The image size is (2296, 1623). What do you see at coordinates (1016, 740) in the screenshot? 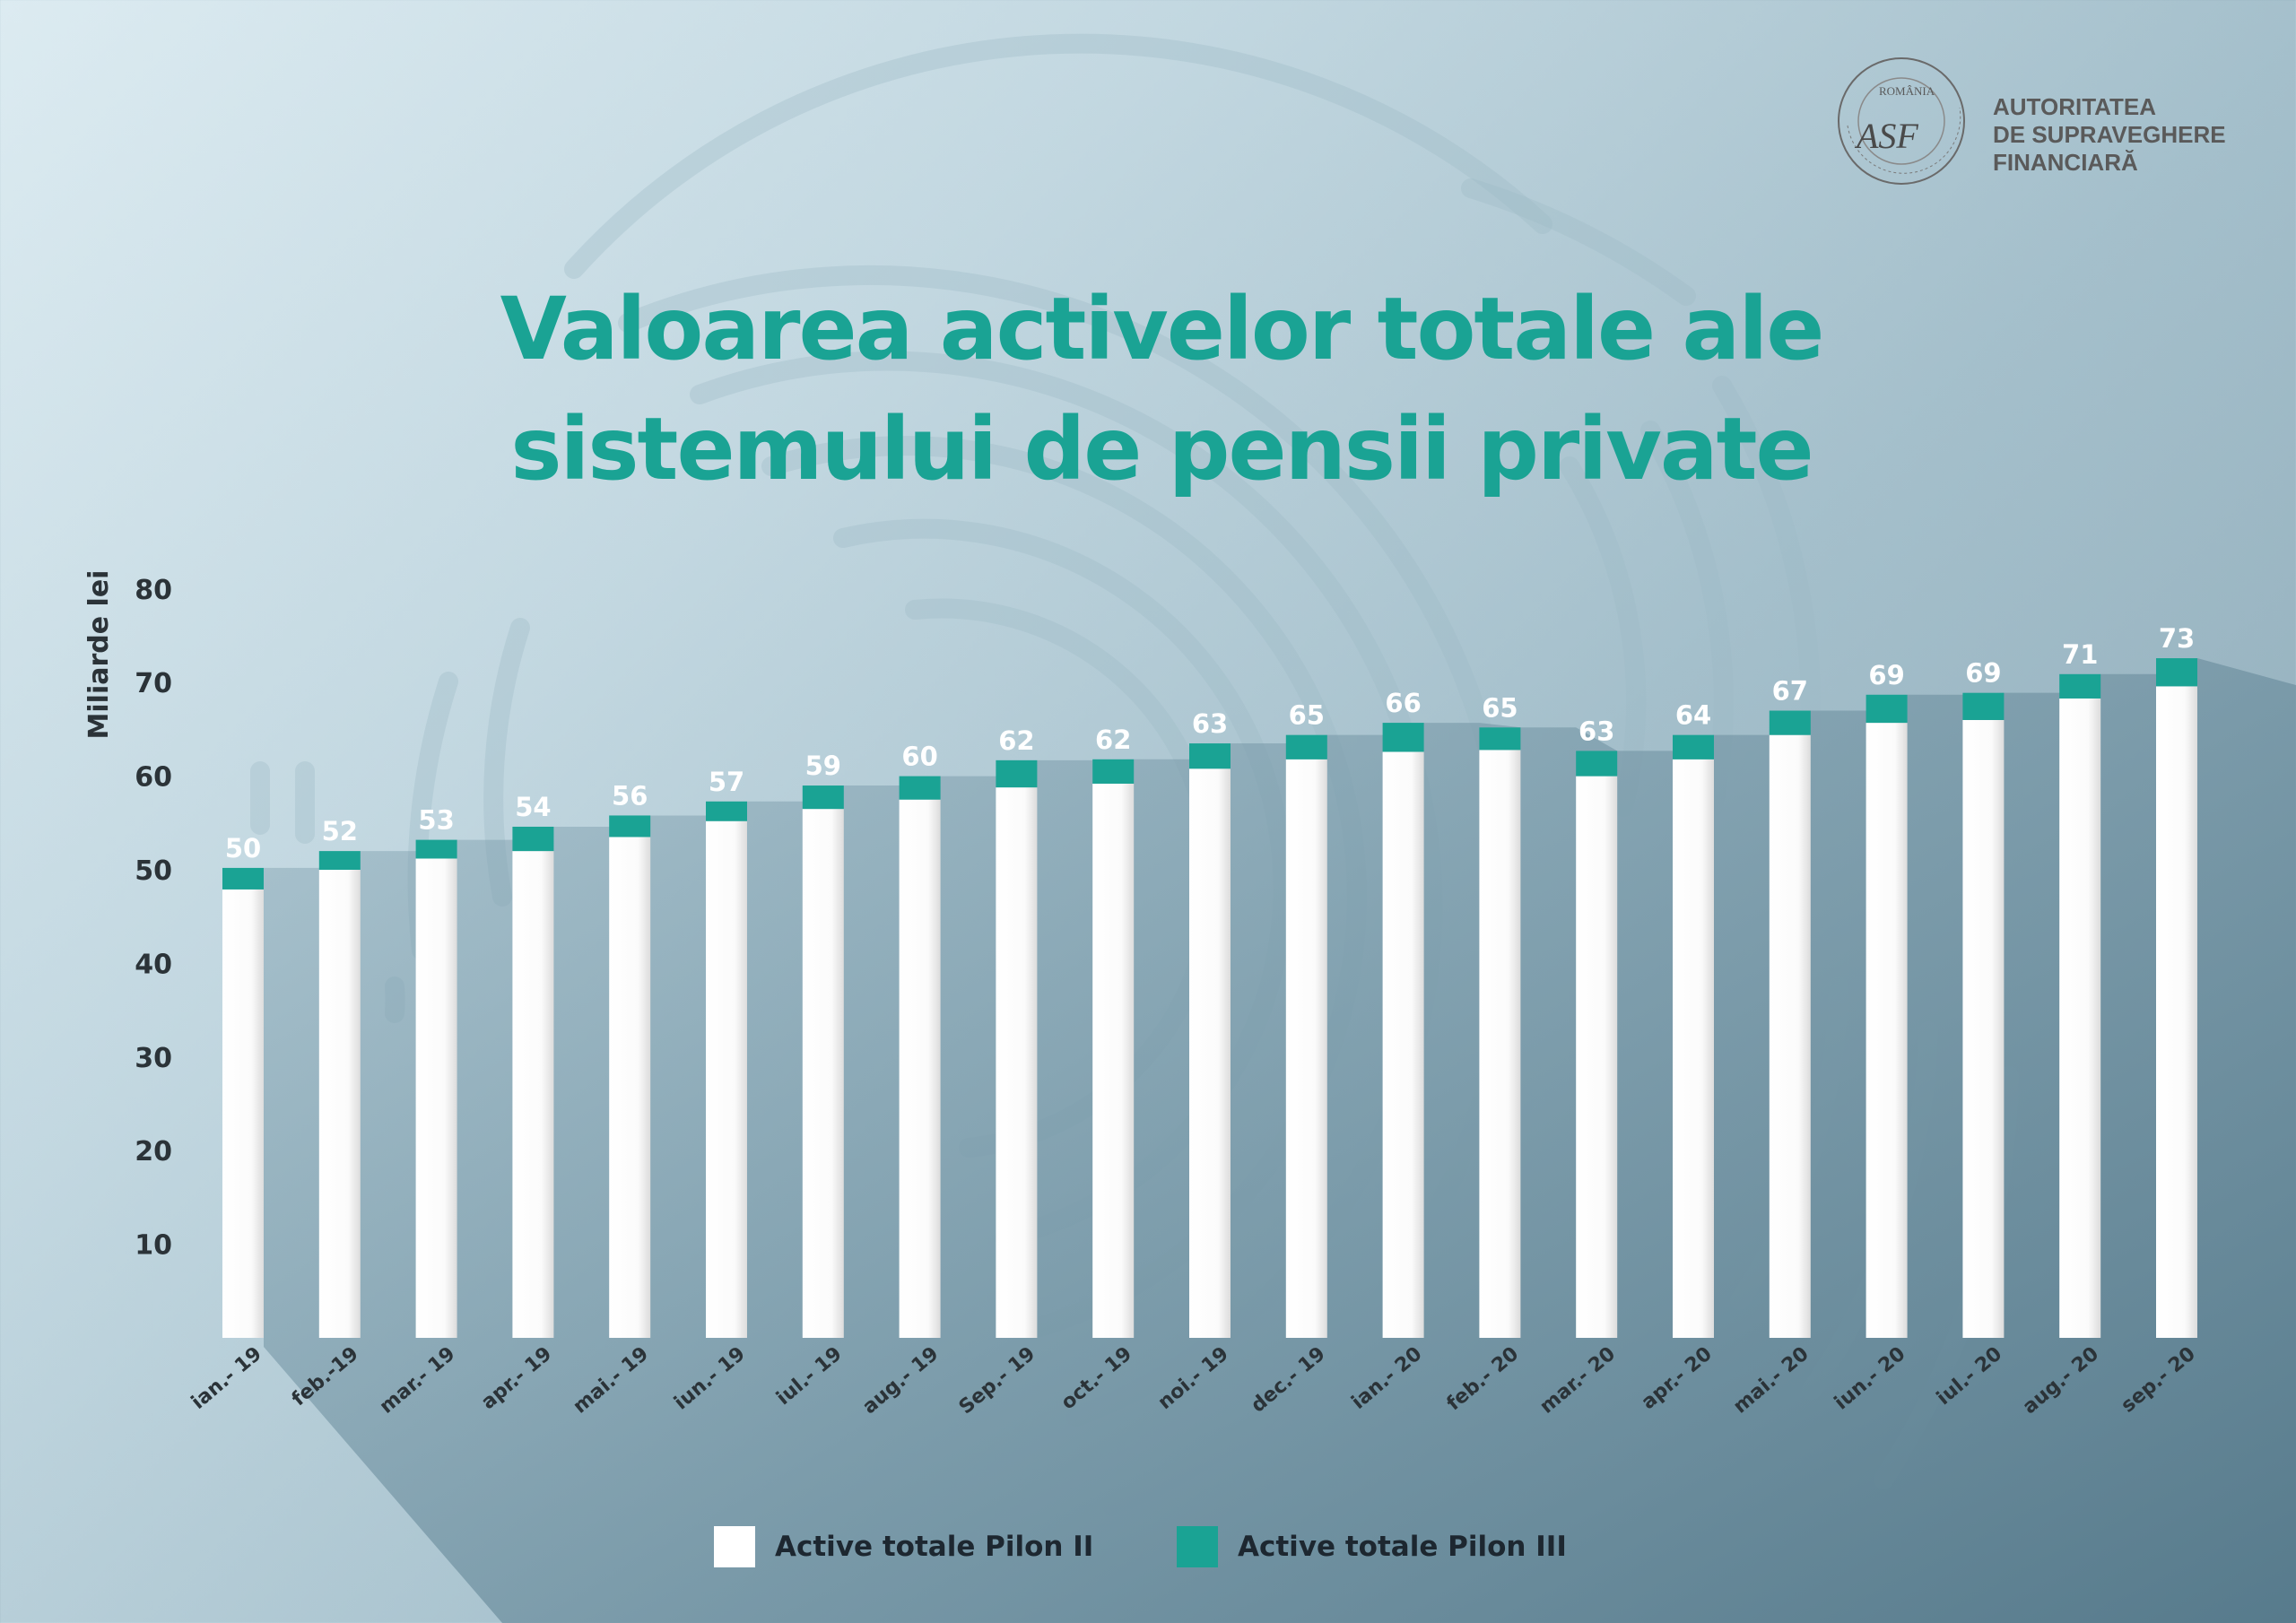
I see `bar-total-label: 62` at bounding box center [1016, 740].